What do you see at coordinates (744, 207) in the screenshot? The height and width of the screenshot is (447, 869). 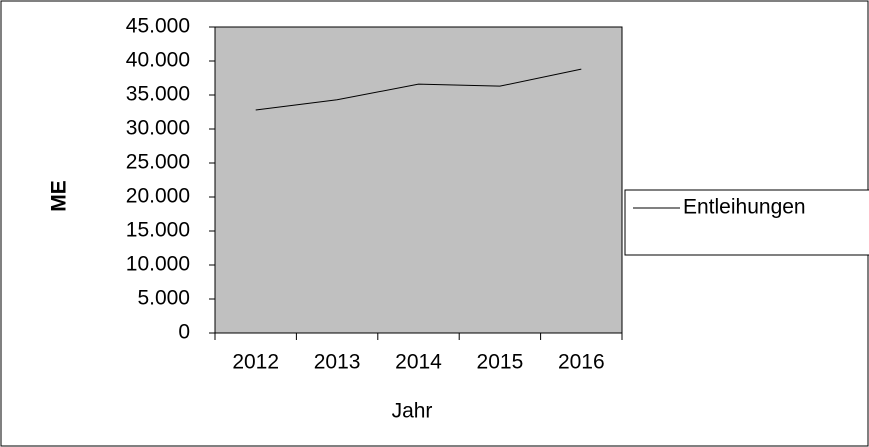 I see `legend-label: Entleihungen` at bounding box center [744, 207].